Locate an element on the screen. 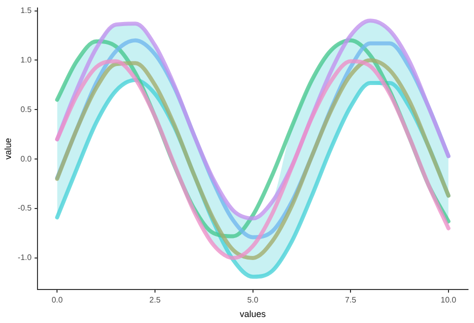 This screenshot has height=323, width=474. x-tick-label: 5.0 is located at coordinates (253, 300).